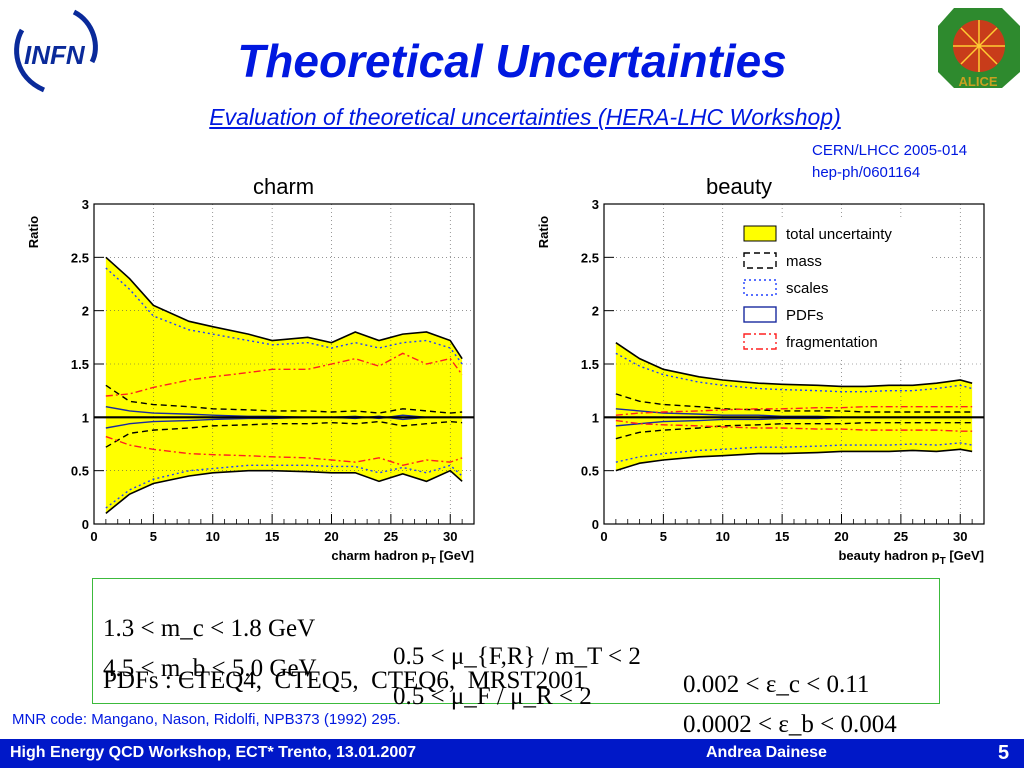  What do you see at coordinates (835, 290) in the screenshot?
I see `legend-box` at bounding box center [835, 290].